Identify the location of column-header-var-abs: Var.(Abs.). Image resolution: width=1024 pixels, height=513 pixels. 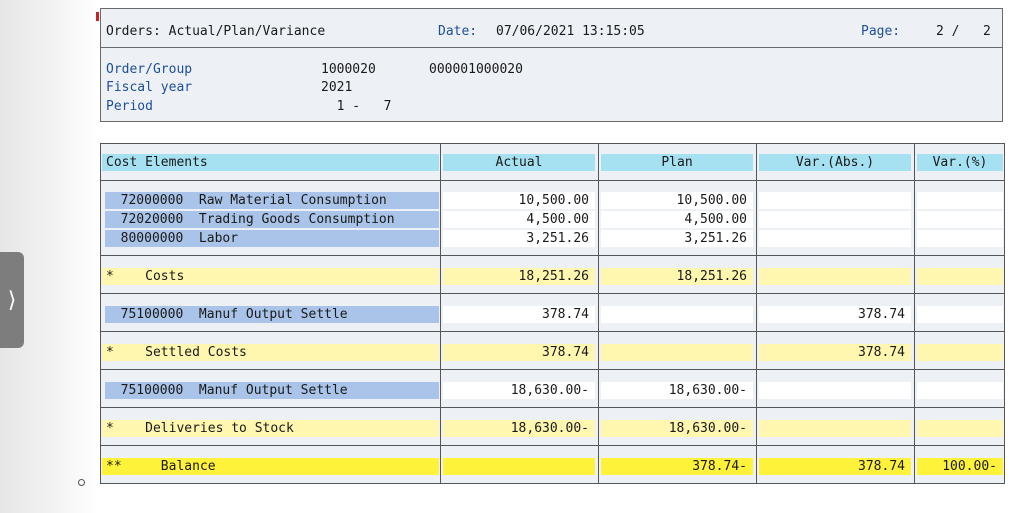
(835, 162).